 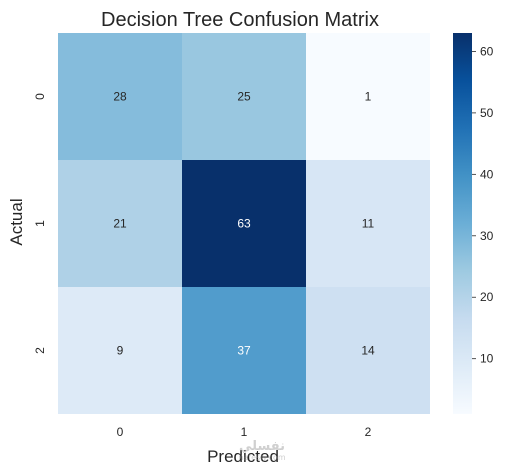 I want to click on colorbar-tick-labels: 10 20 30 40 50 60, so click(x=483, y=205).